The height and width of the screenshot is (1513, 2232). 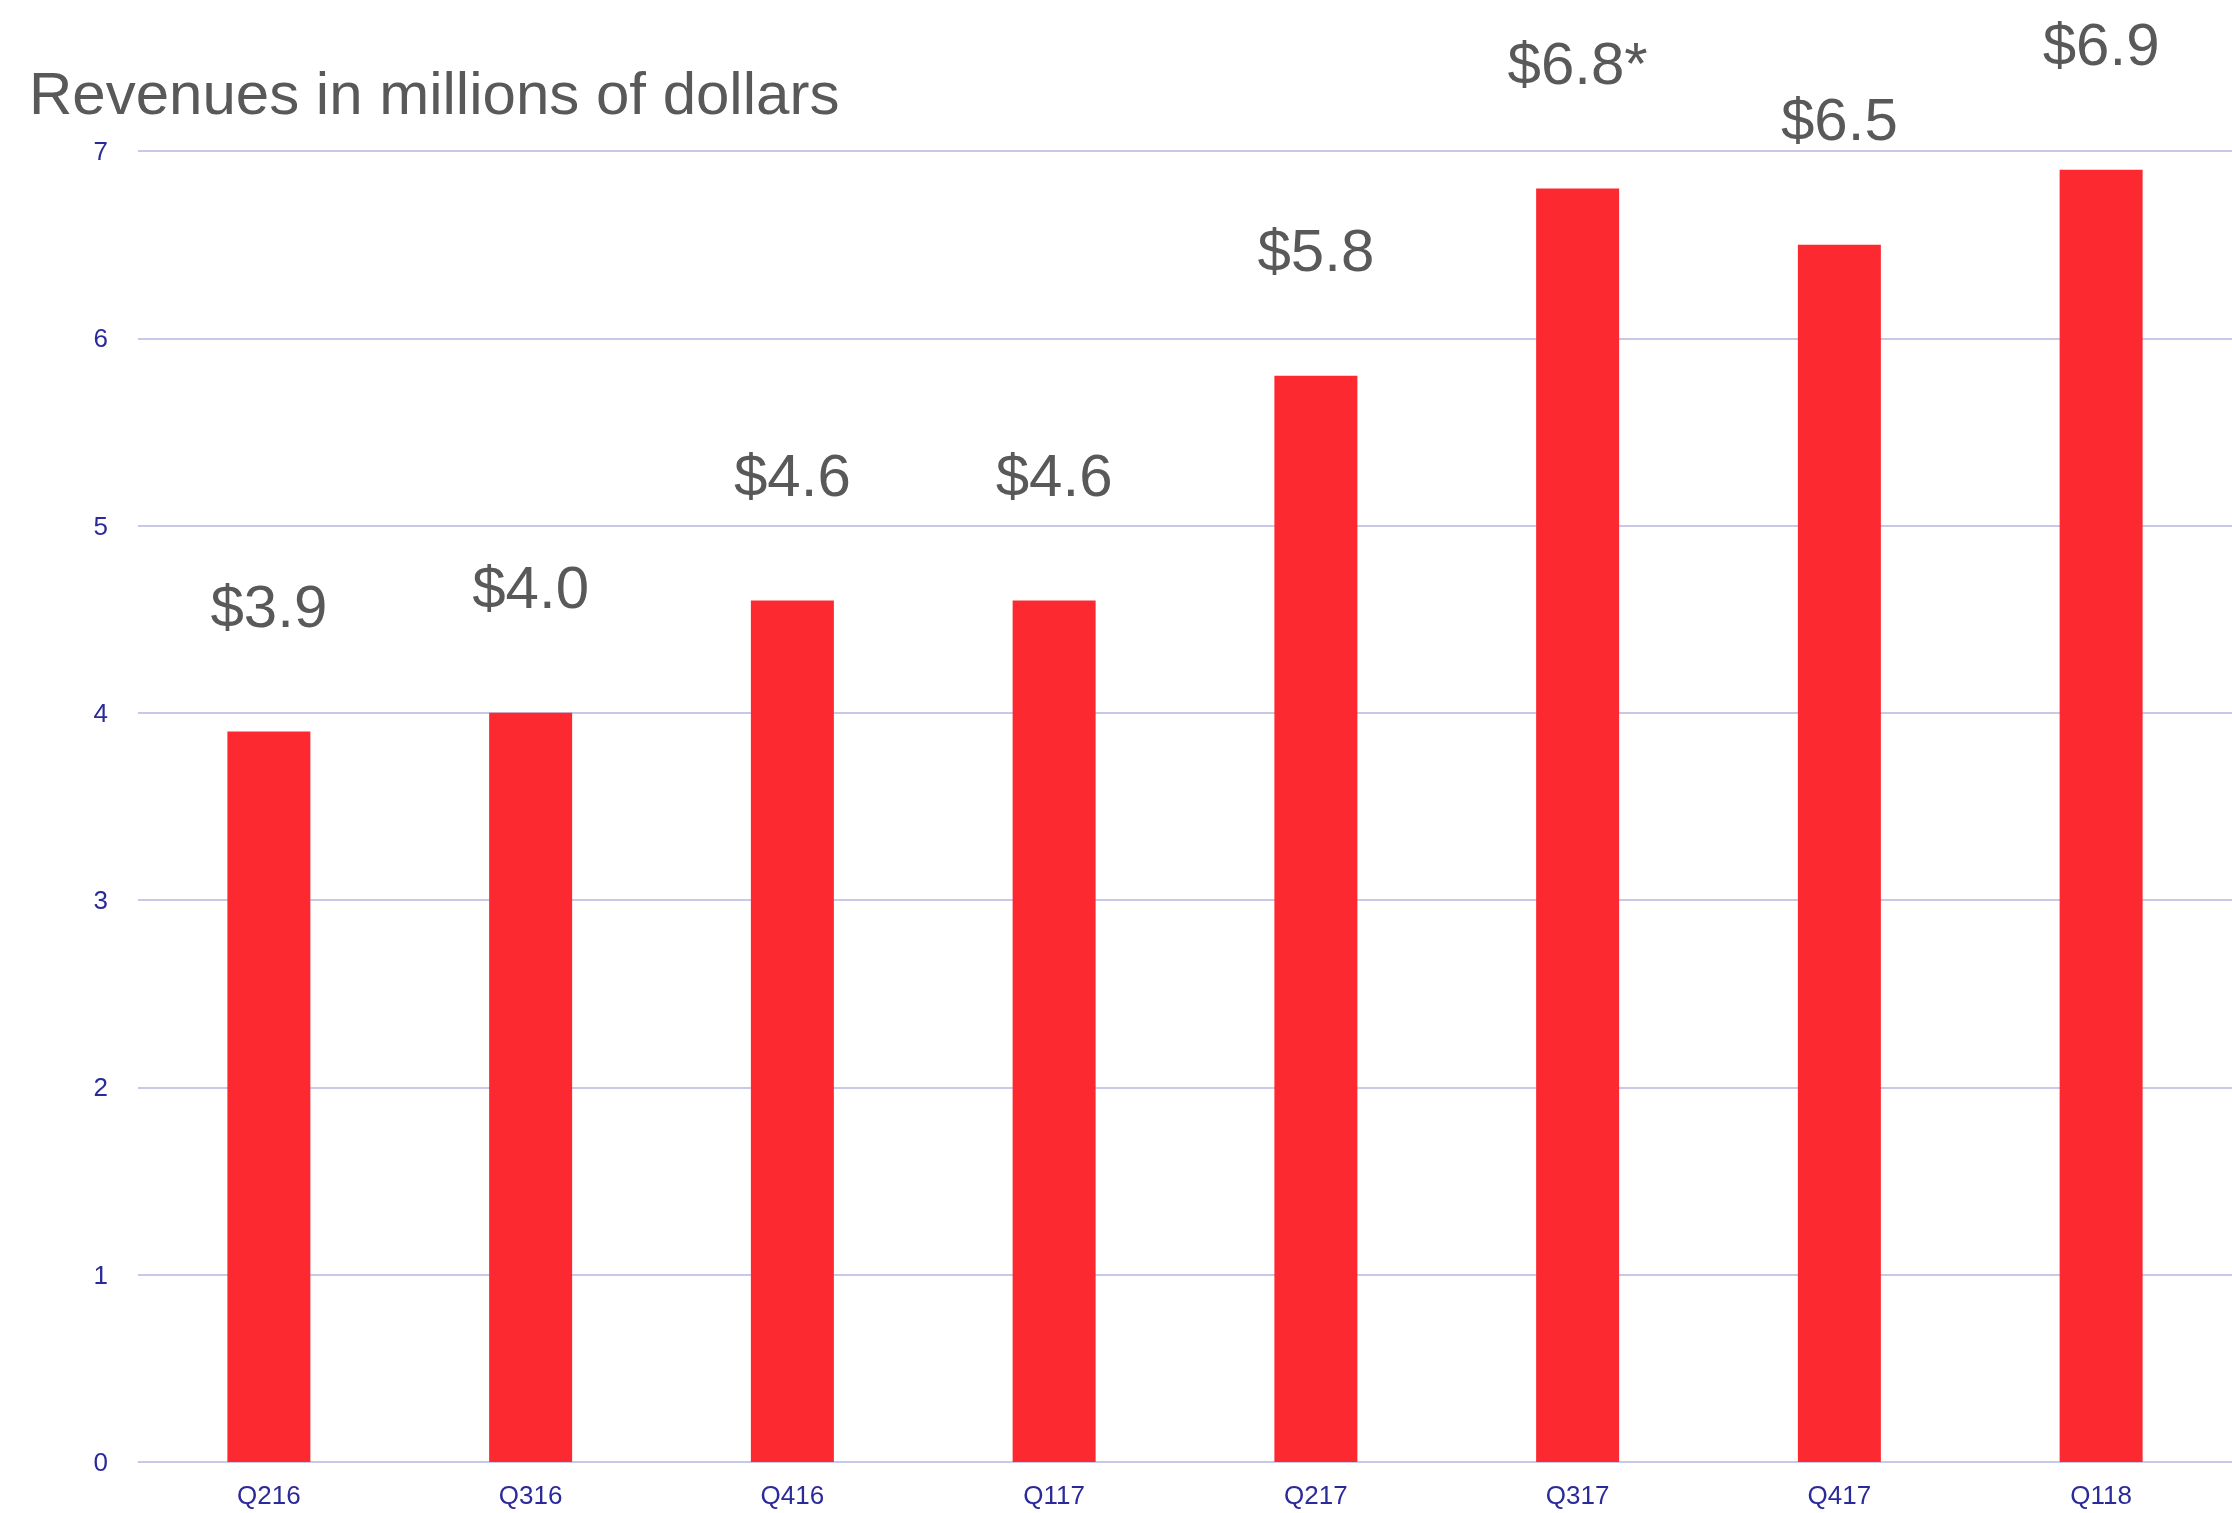 I want to click on x-tick-label: Q216, so click(x=269, y=1495).